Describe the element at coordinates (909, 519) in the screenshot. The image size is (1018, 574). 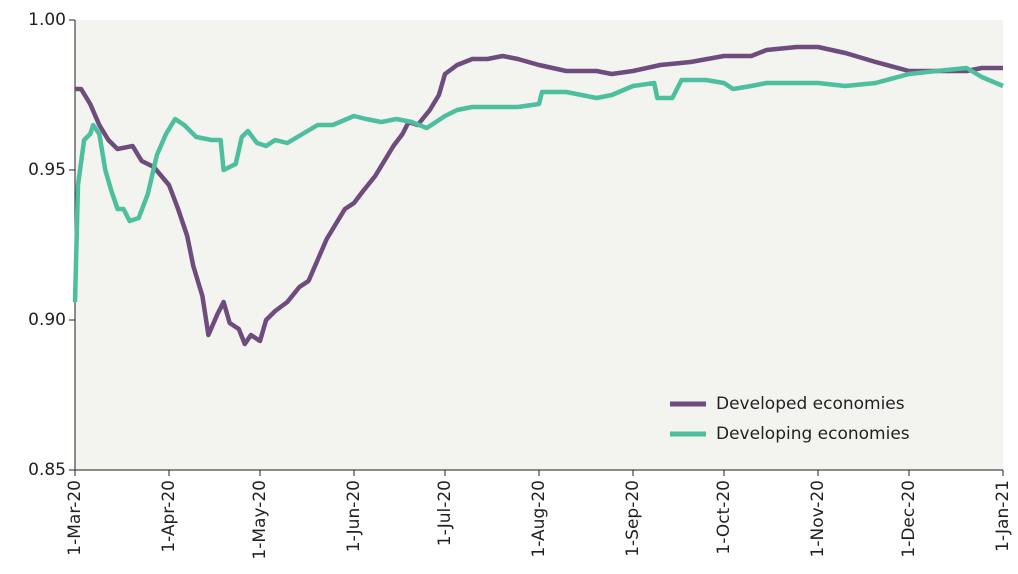
I see `x-tick-label: 1-Dec-20` at that location.